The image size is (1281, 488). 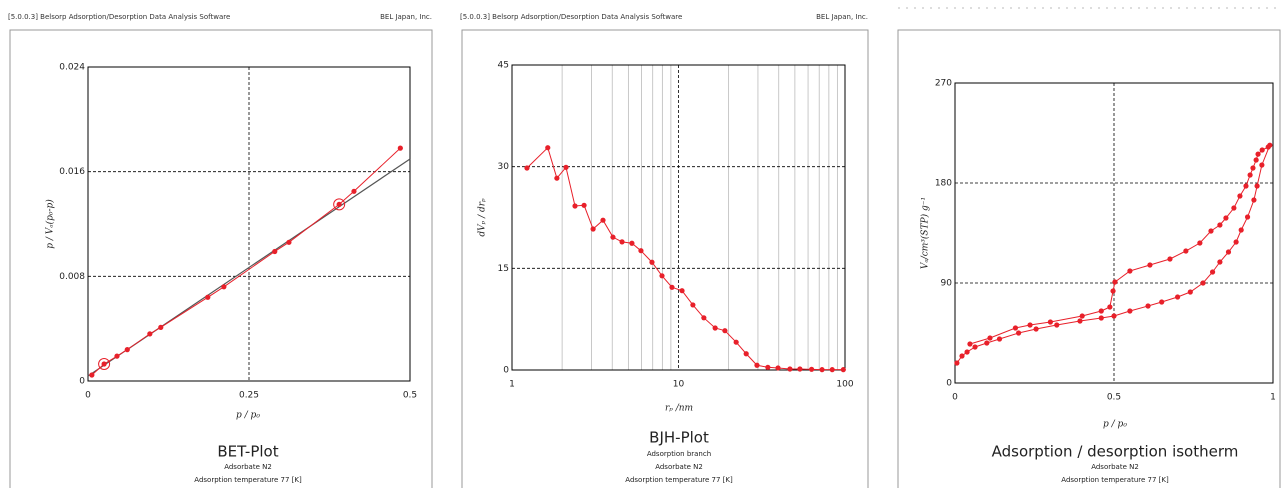 What do you see at coordinates (248, 416) in the screenshot?
I see `x-axis-label: p / p₀` at bounding box center [248, 416].